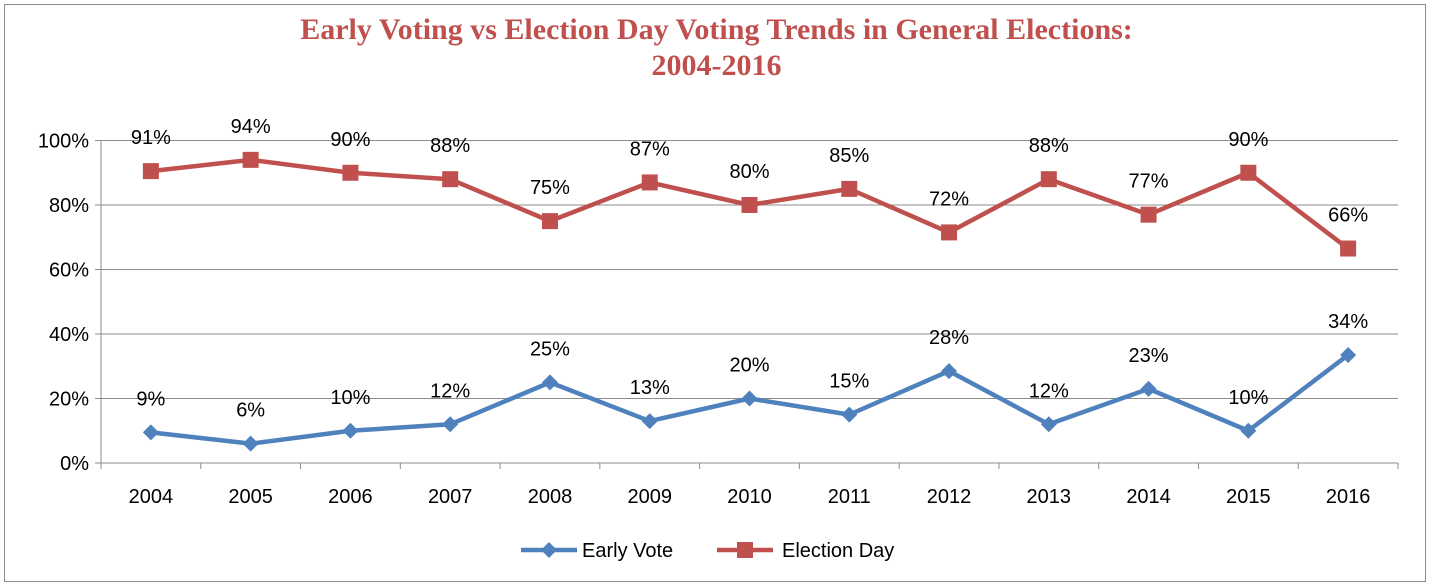 The height and width of the screenshot is (588, 1433). Describe the element at coordinates (1348, 322) in the screenshot. I see `data-label: 34%` at that location.